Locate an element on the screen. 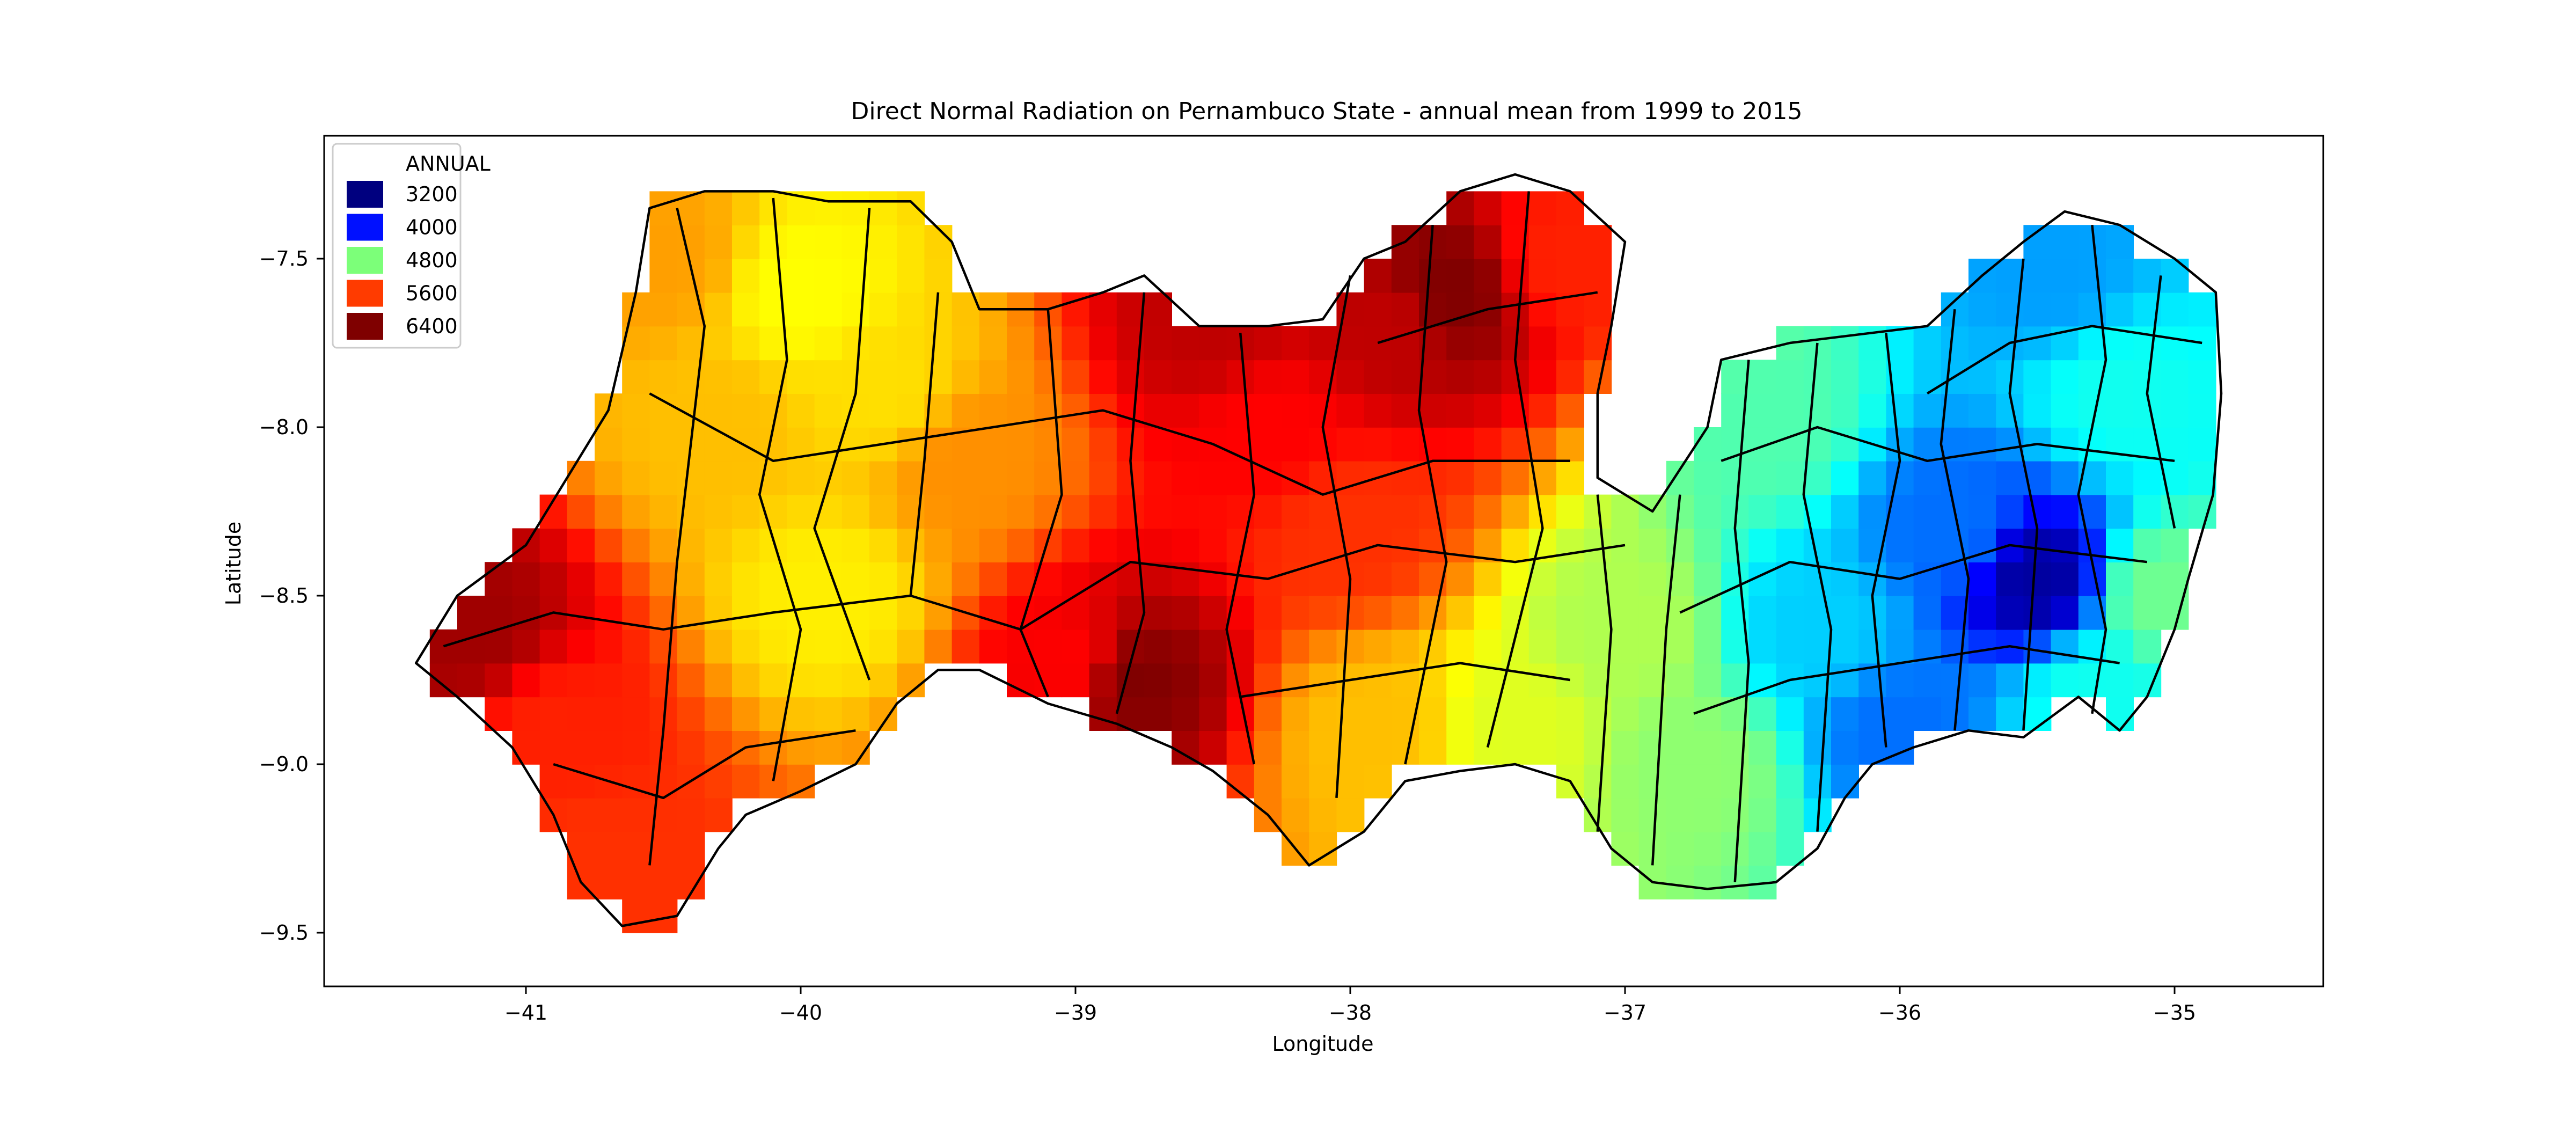  legend: ANNUAL 3200 4000 4800 5600 6400 is located at coordinates (411, 246).